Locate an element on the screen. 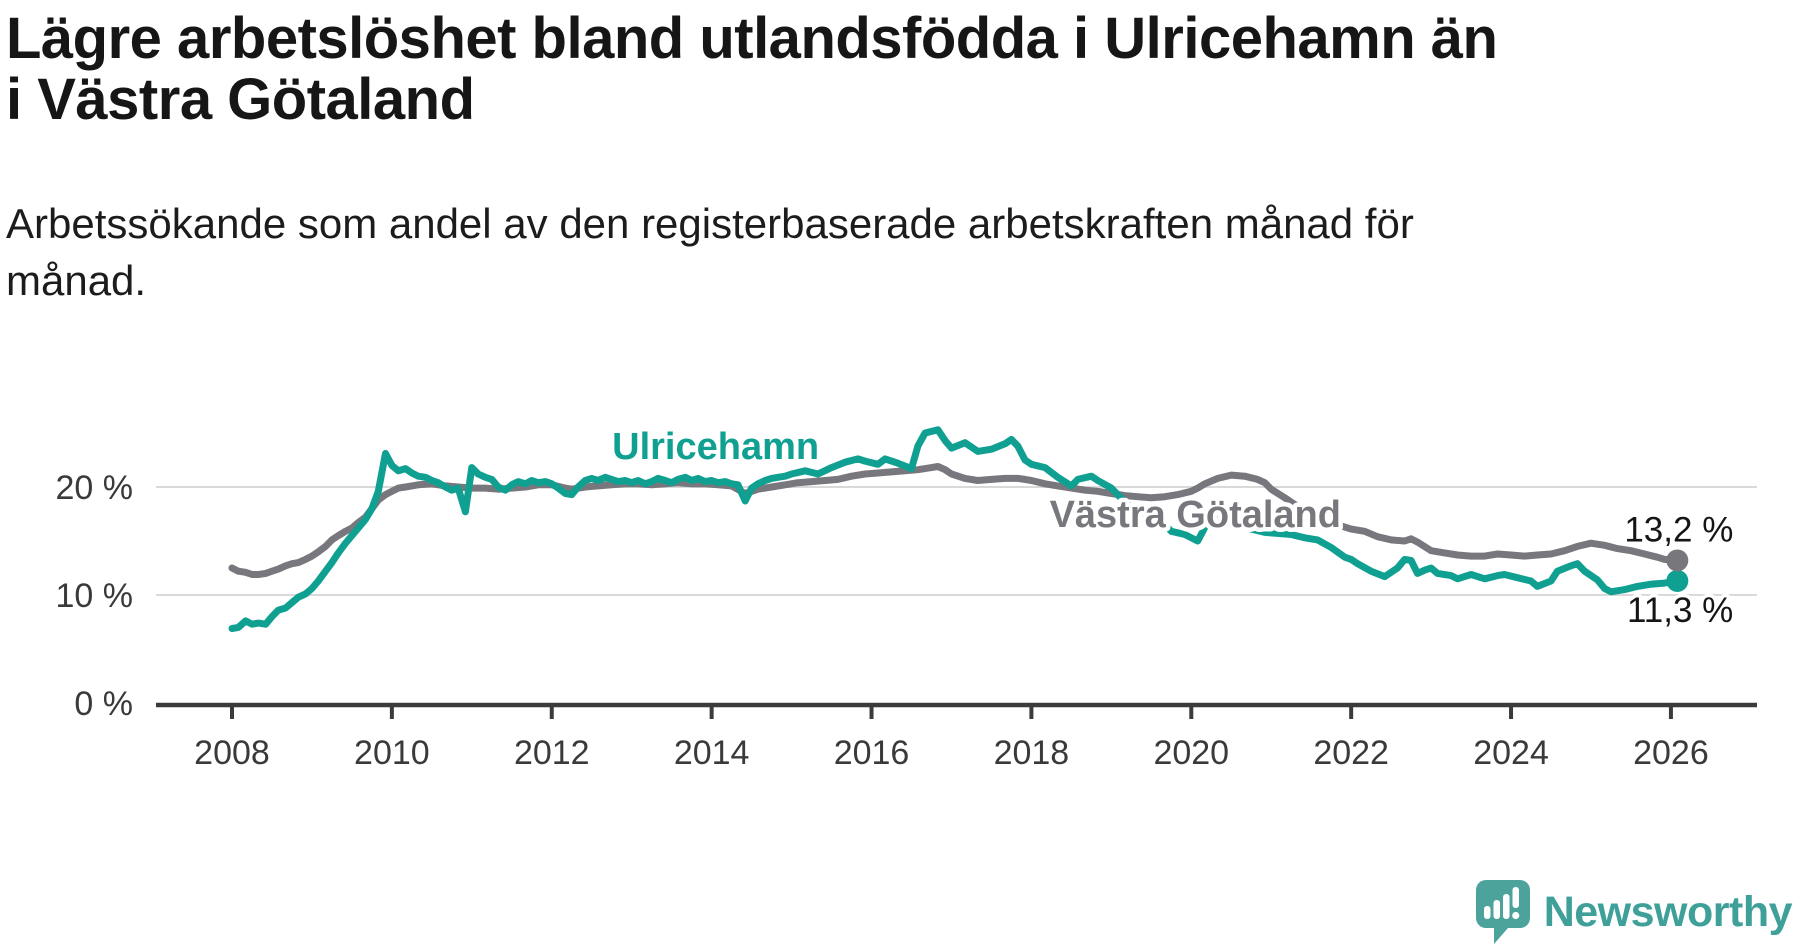  x-tick-label-2012: 2012 is located at coordinates (552, 753).